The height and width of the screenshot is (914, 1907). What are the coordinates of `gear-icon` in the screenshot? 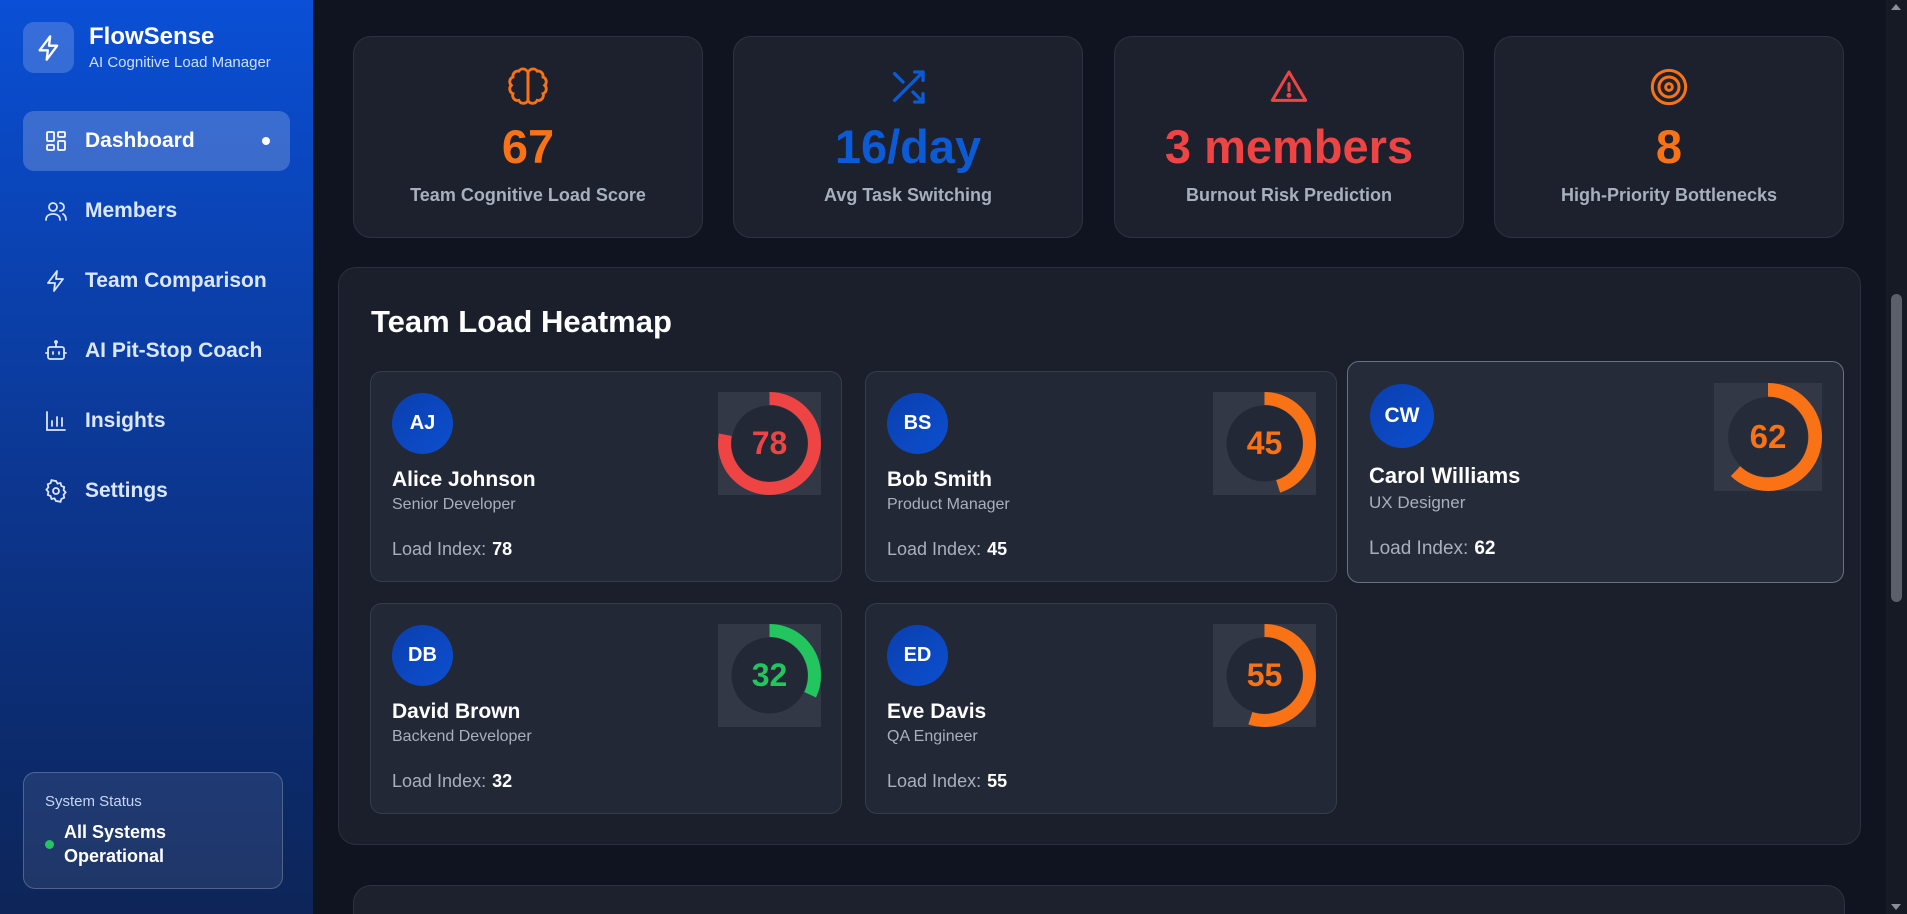 It's located at (56, 491).